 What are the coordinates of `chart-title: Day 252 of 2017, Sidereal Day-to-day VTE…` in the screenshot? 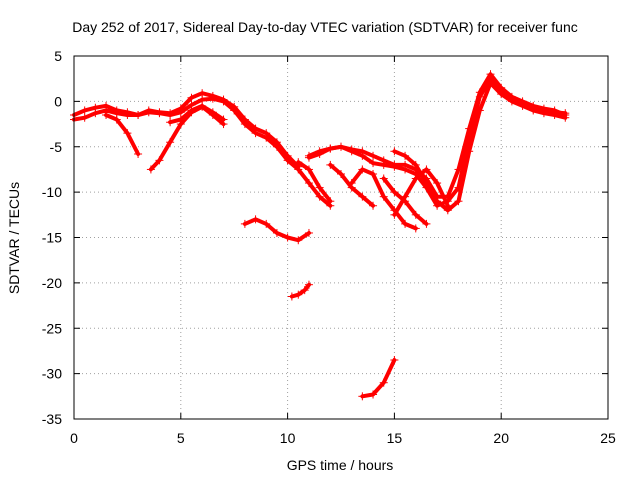 It's located at (325, 27).